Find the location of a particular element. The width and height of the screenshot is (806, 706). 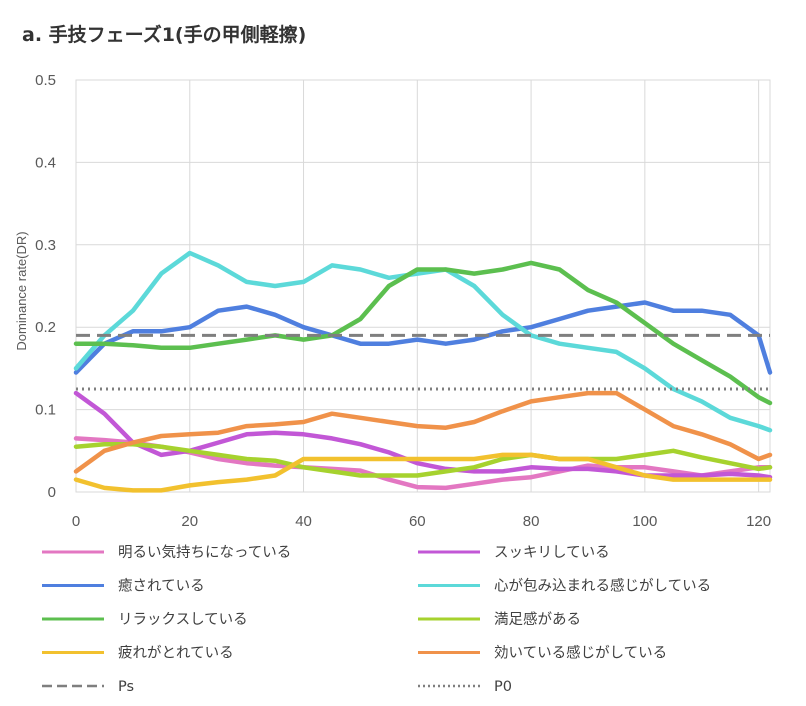

y-tick-label: 0.1 is located at coordinates (45, 410).